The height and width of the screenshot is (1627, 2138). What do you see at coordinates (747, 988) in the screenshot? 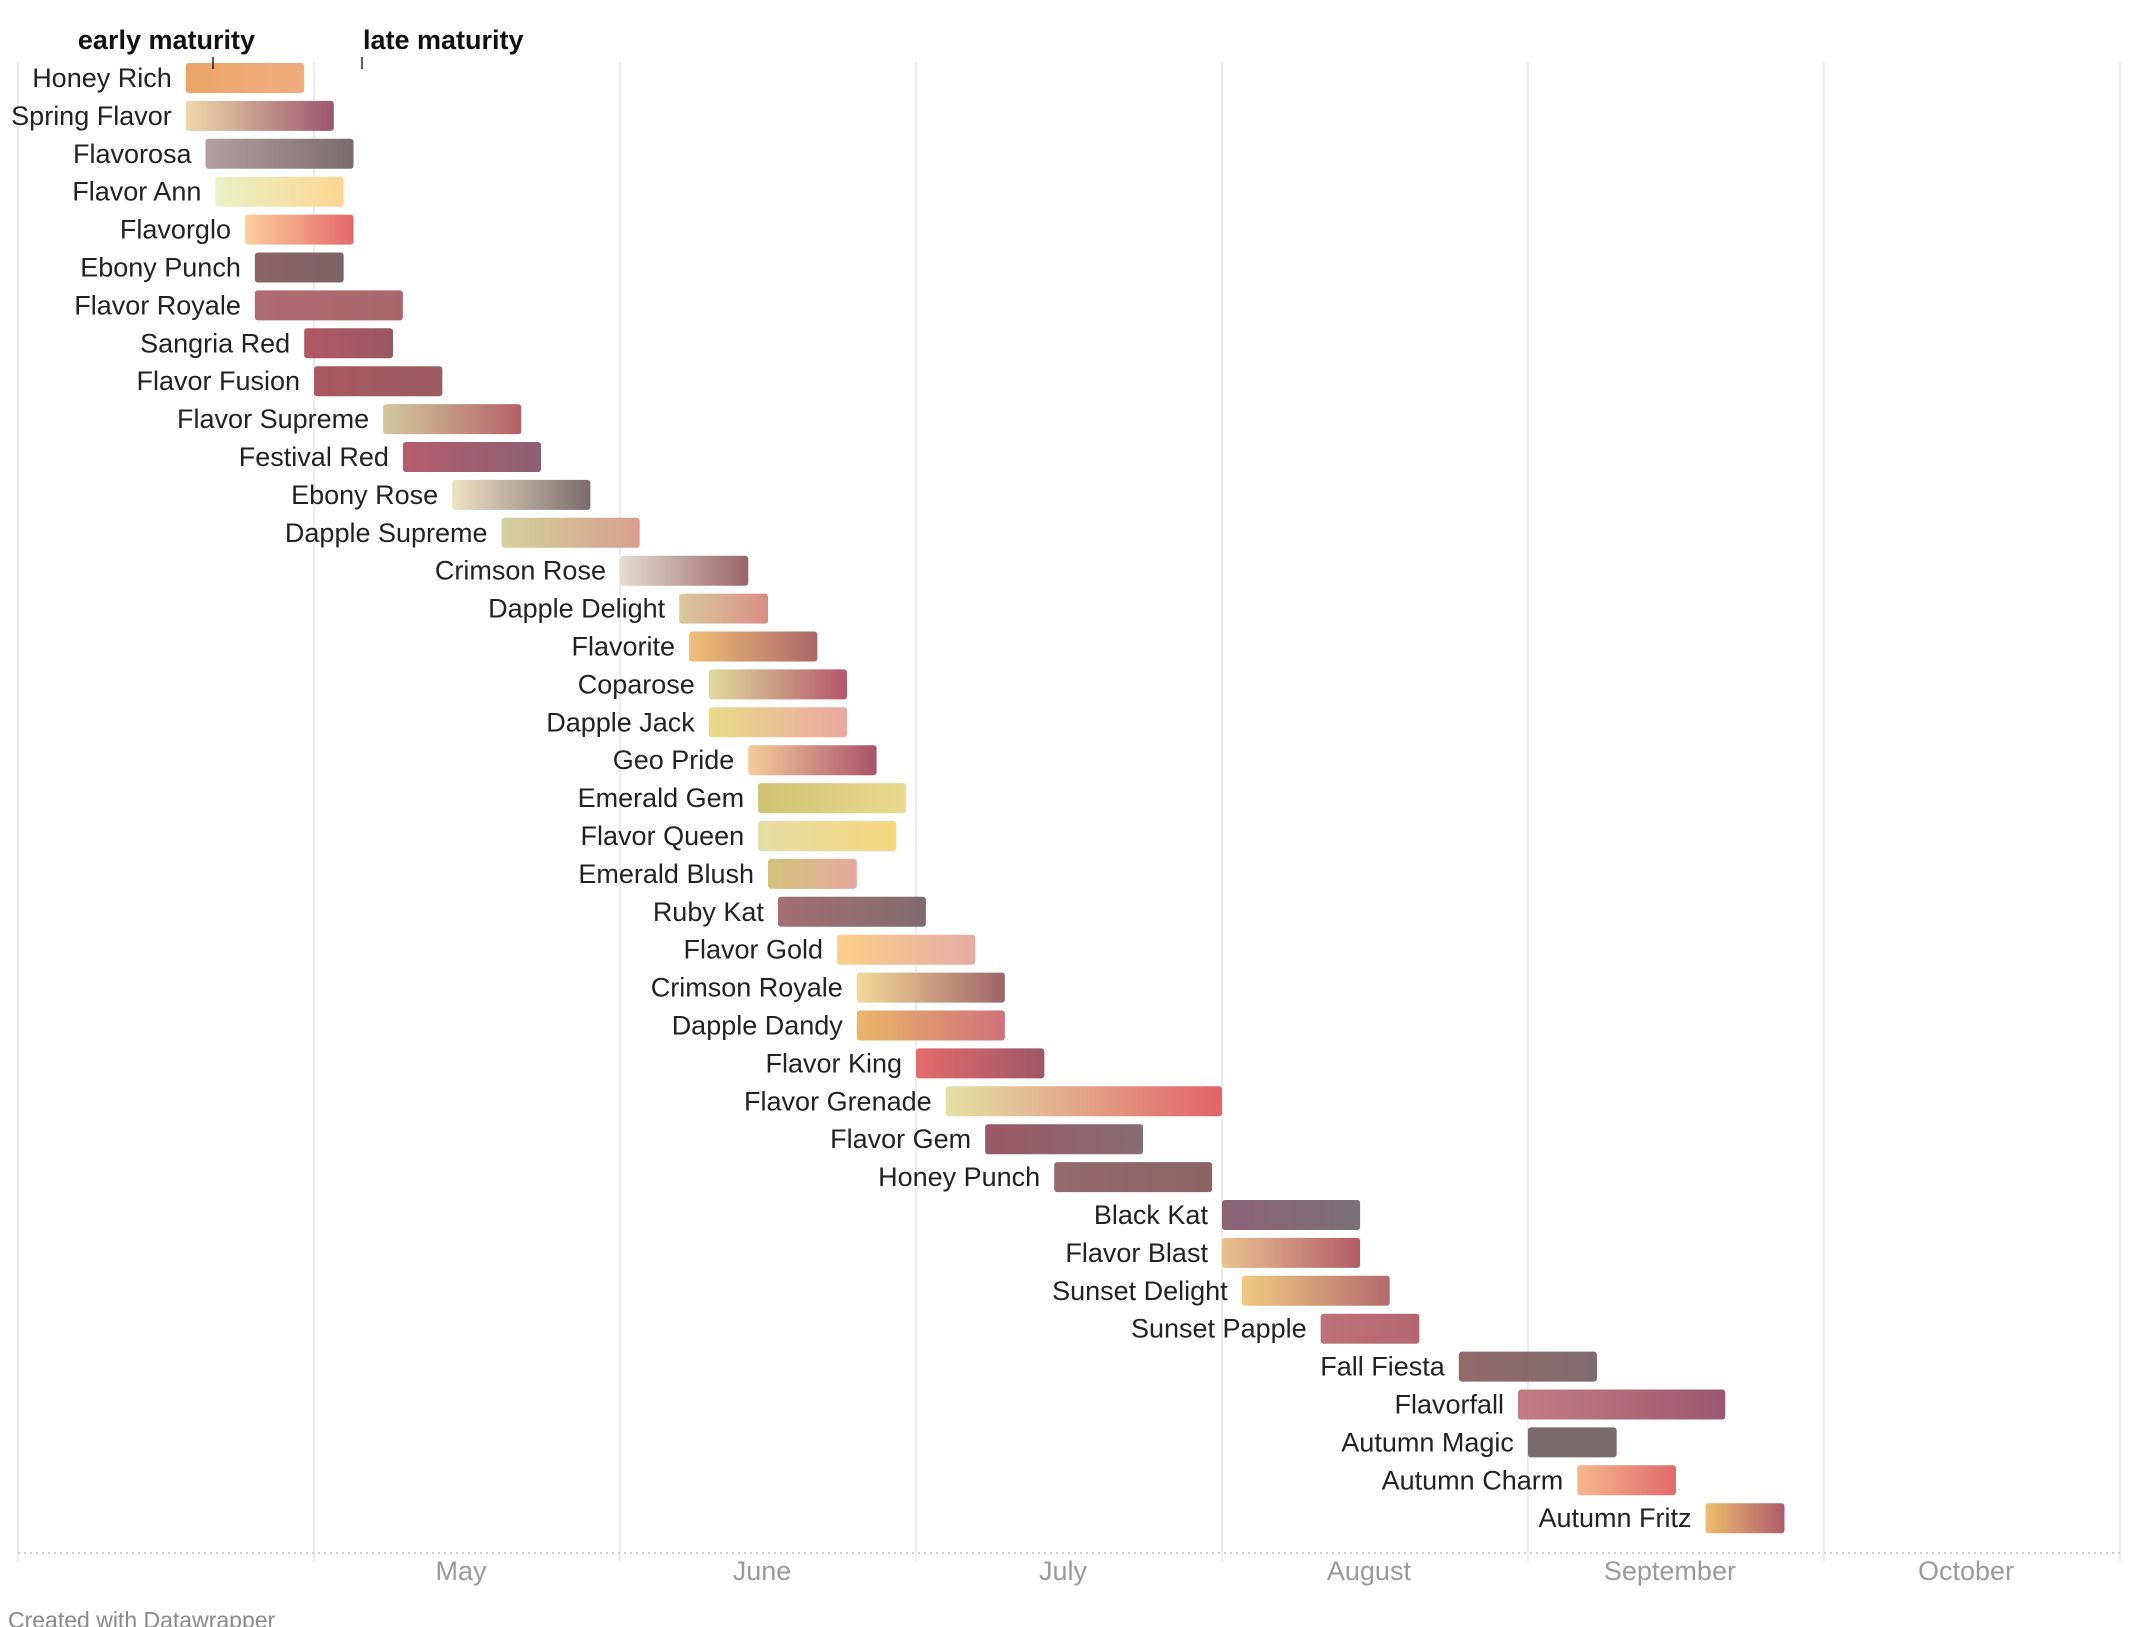
I see `variety-label: Crimson Royale` at bounding box center [747, 988].